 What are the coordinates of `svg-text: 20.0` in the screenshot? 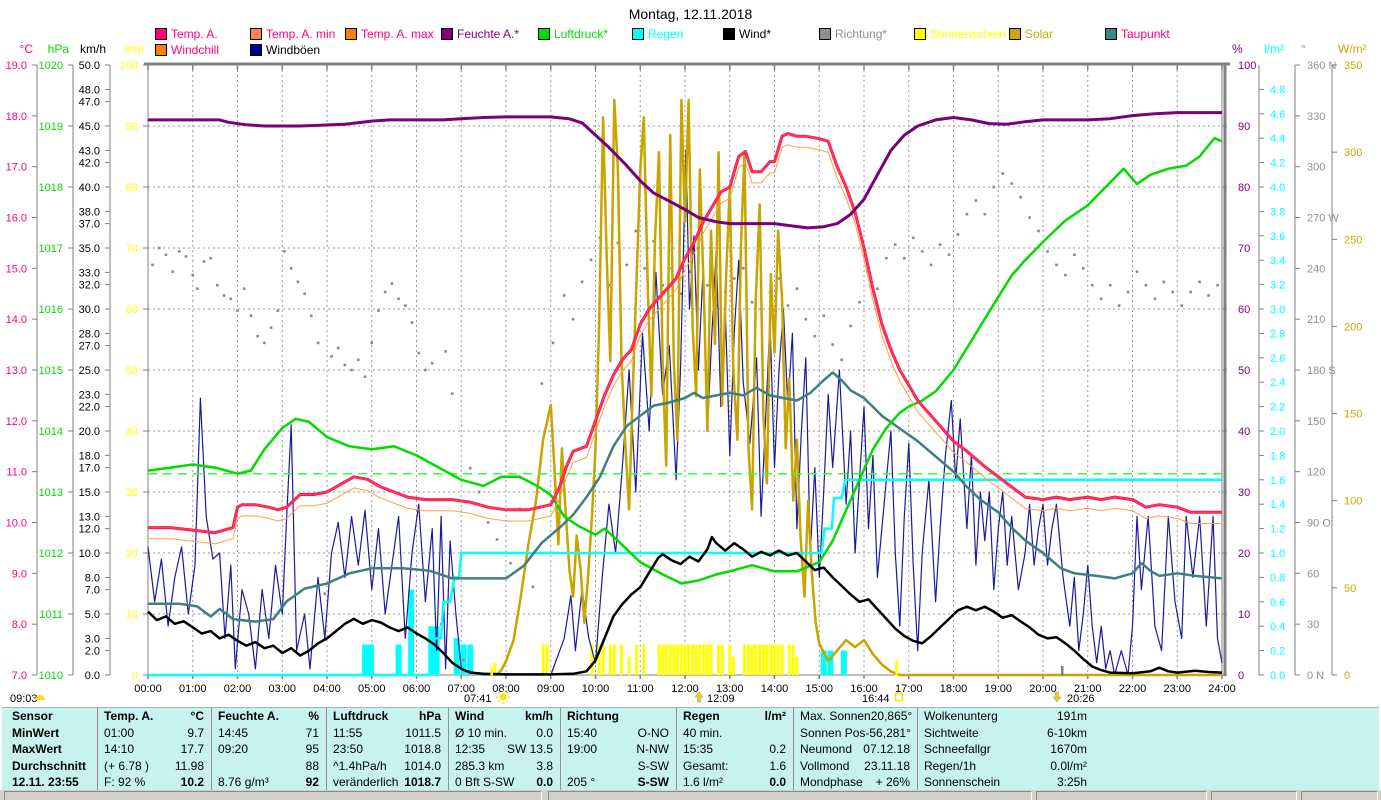 It's located at (89, 432).